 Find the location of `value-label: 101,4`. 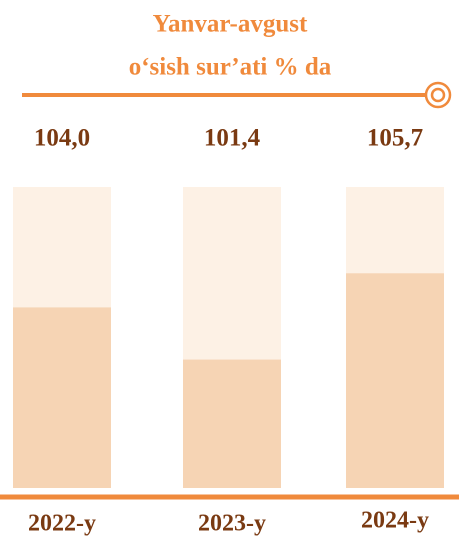

value-label: 101,4 is located at coordinates (232, 138).